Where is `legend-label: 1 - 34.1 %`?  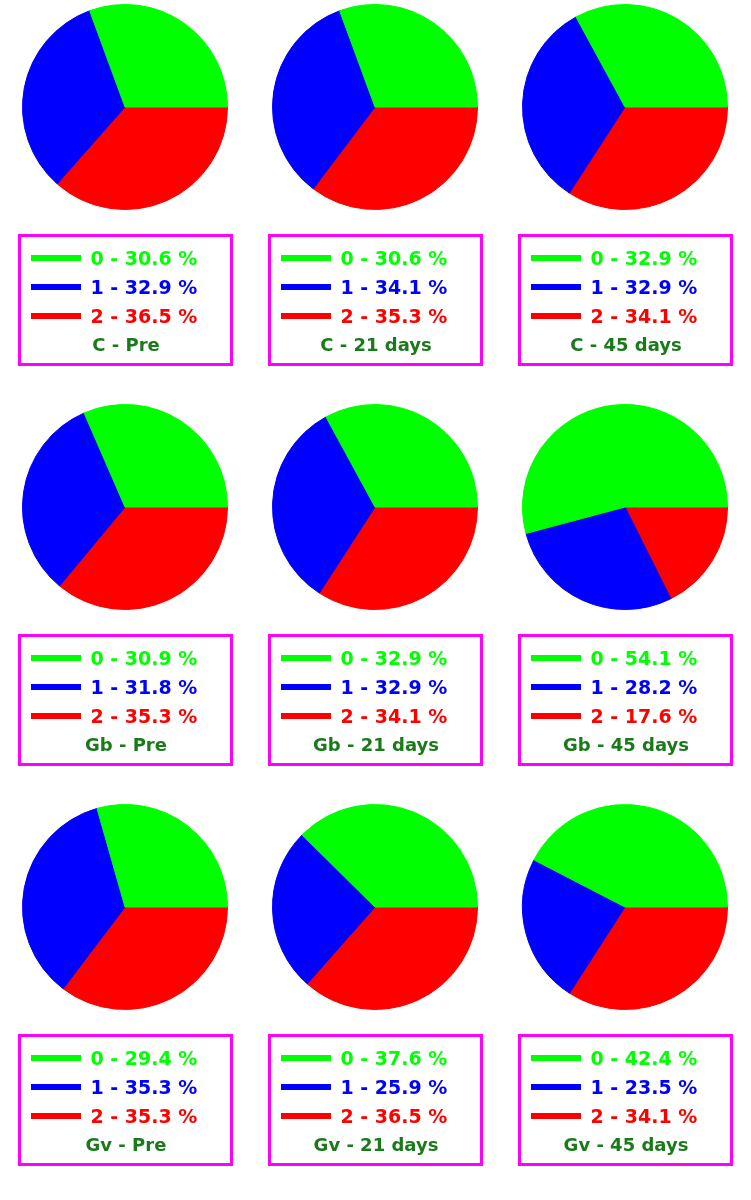 legend-label: 1 - 34.1 % is located at coordinates (394, 287).